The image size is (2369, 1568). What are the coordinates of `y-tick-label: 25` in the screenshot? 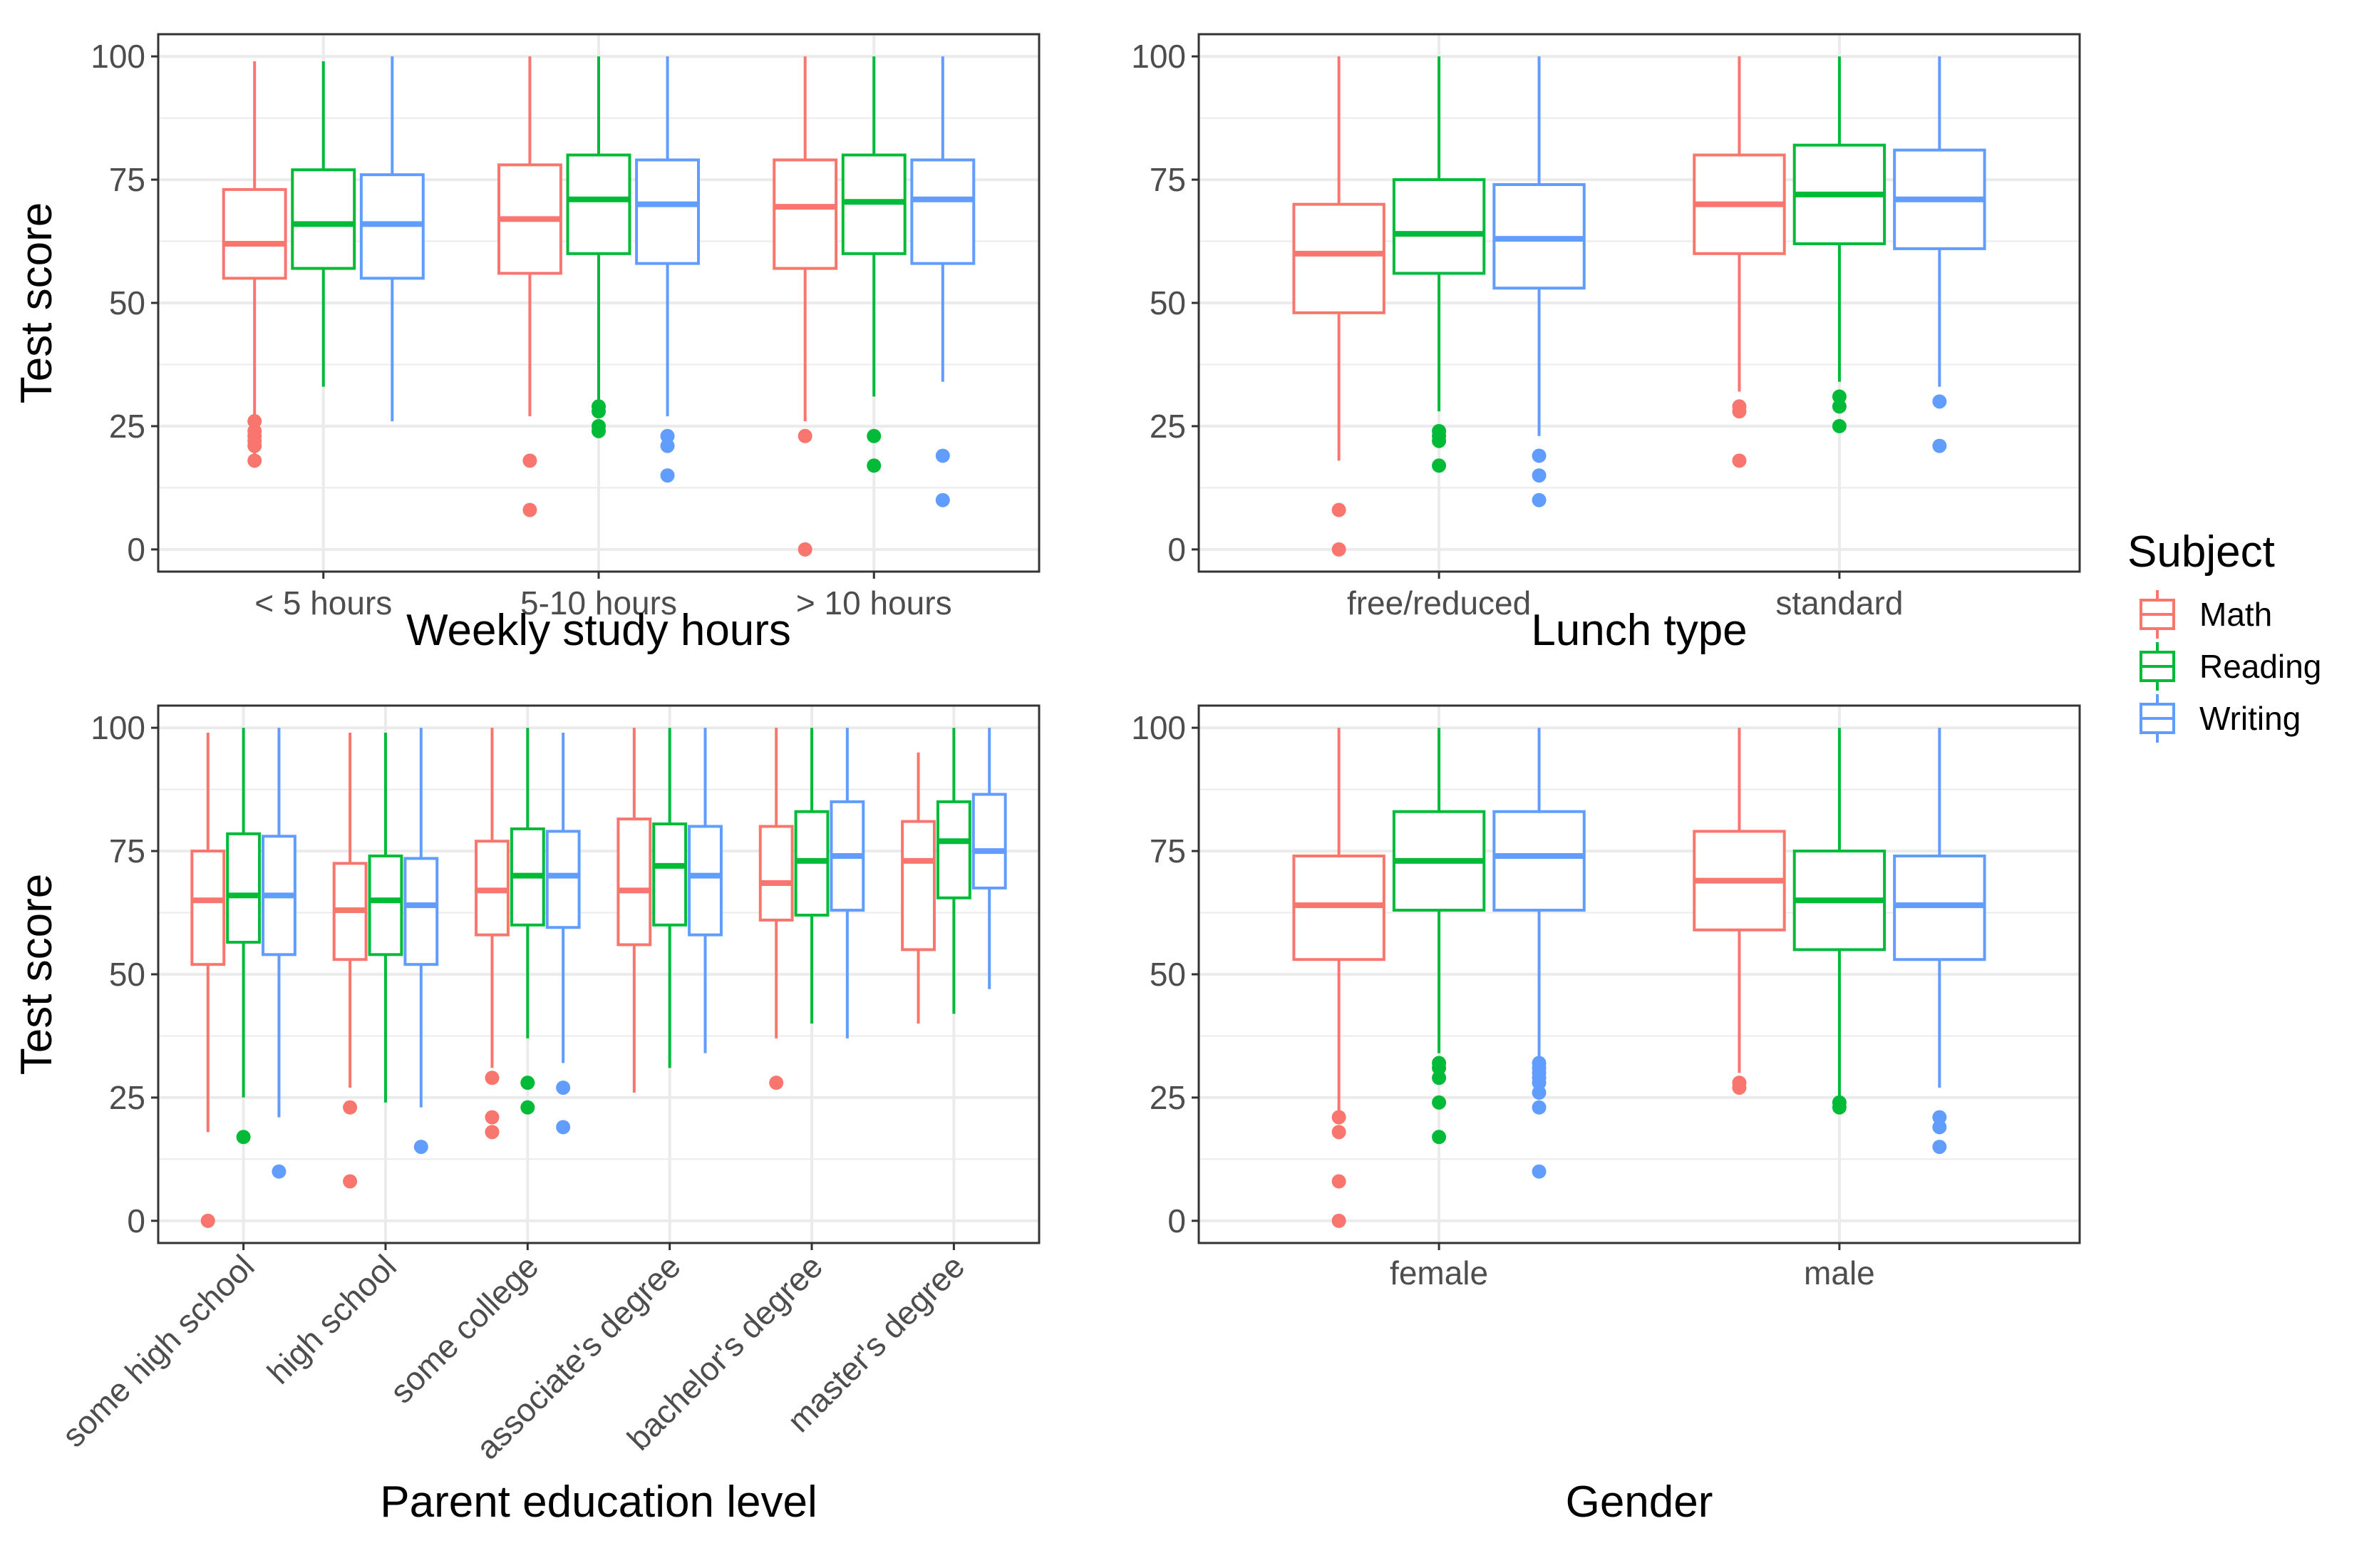 It's located at (127, 1097).